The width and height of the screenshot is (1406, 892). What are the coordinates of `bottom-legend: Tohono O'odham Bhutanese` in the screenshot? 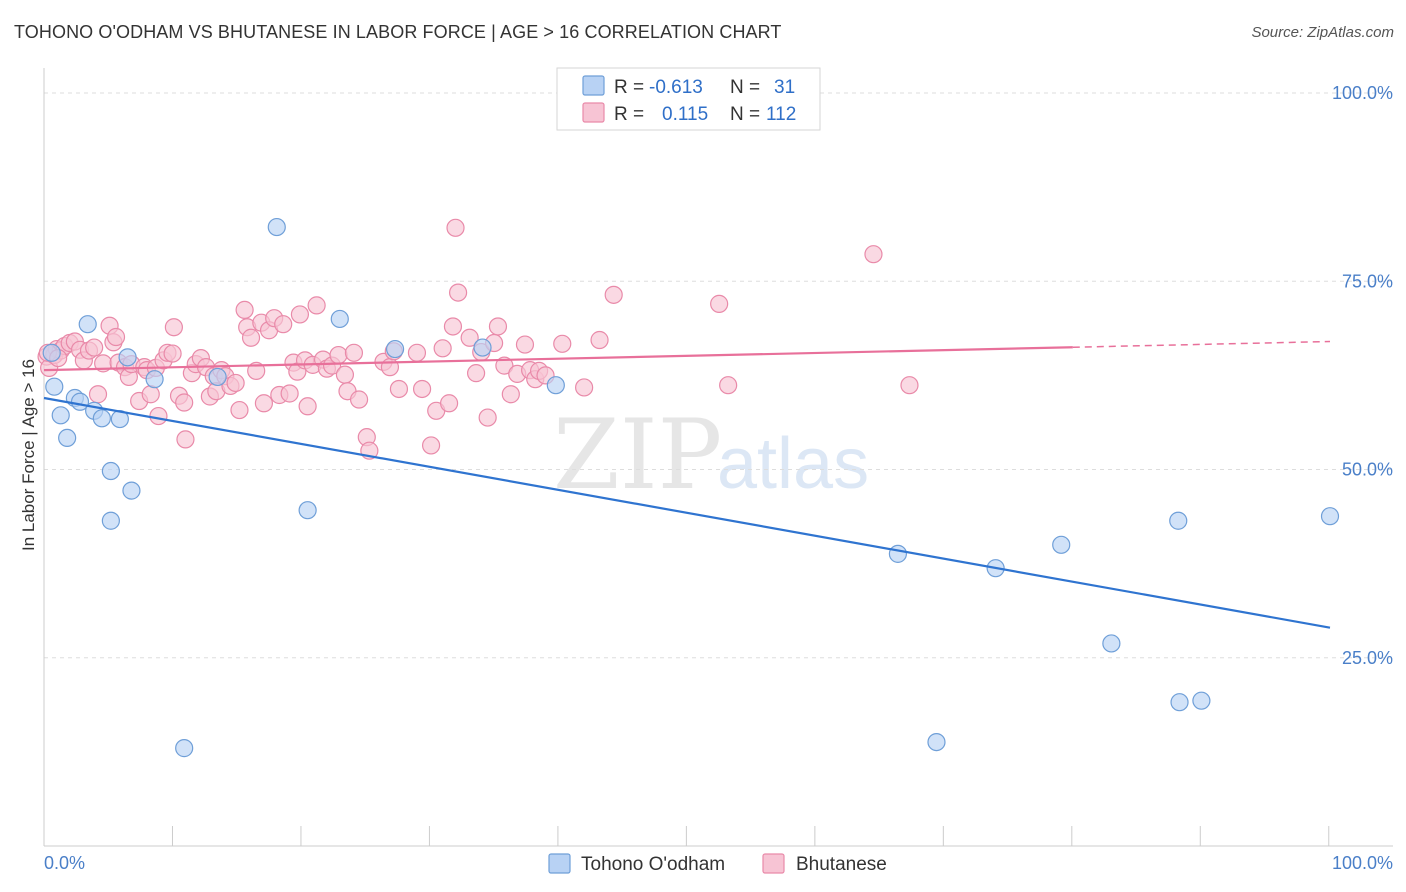 It's located at (717, 864).